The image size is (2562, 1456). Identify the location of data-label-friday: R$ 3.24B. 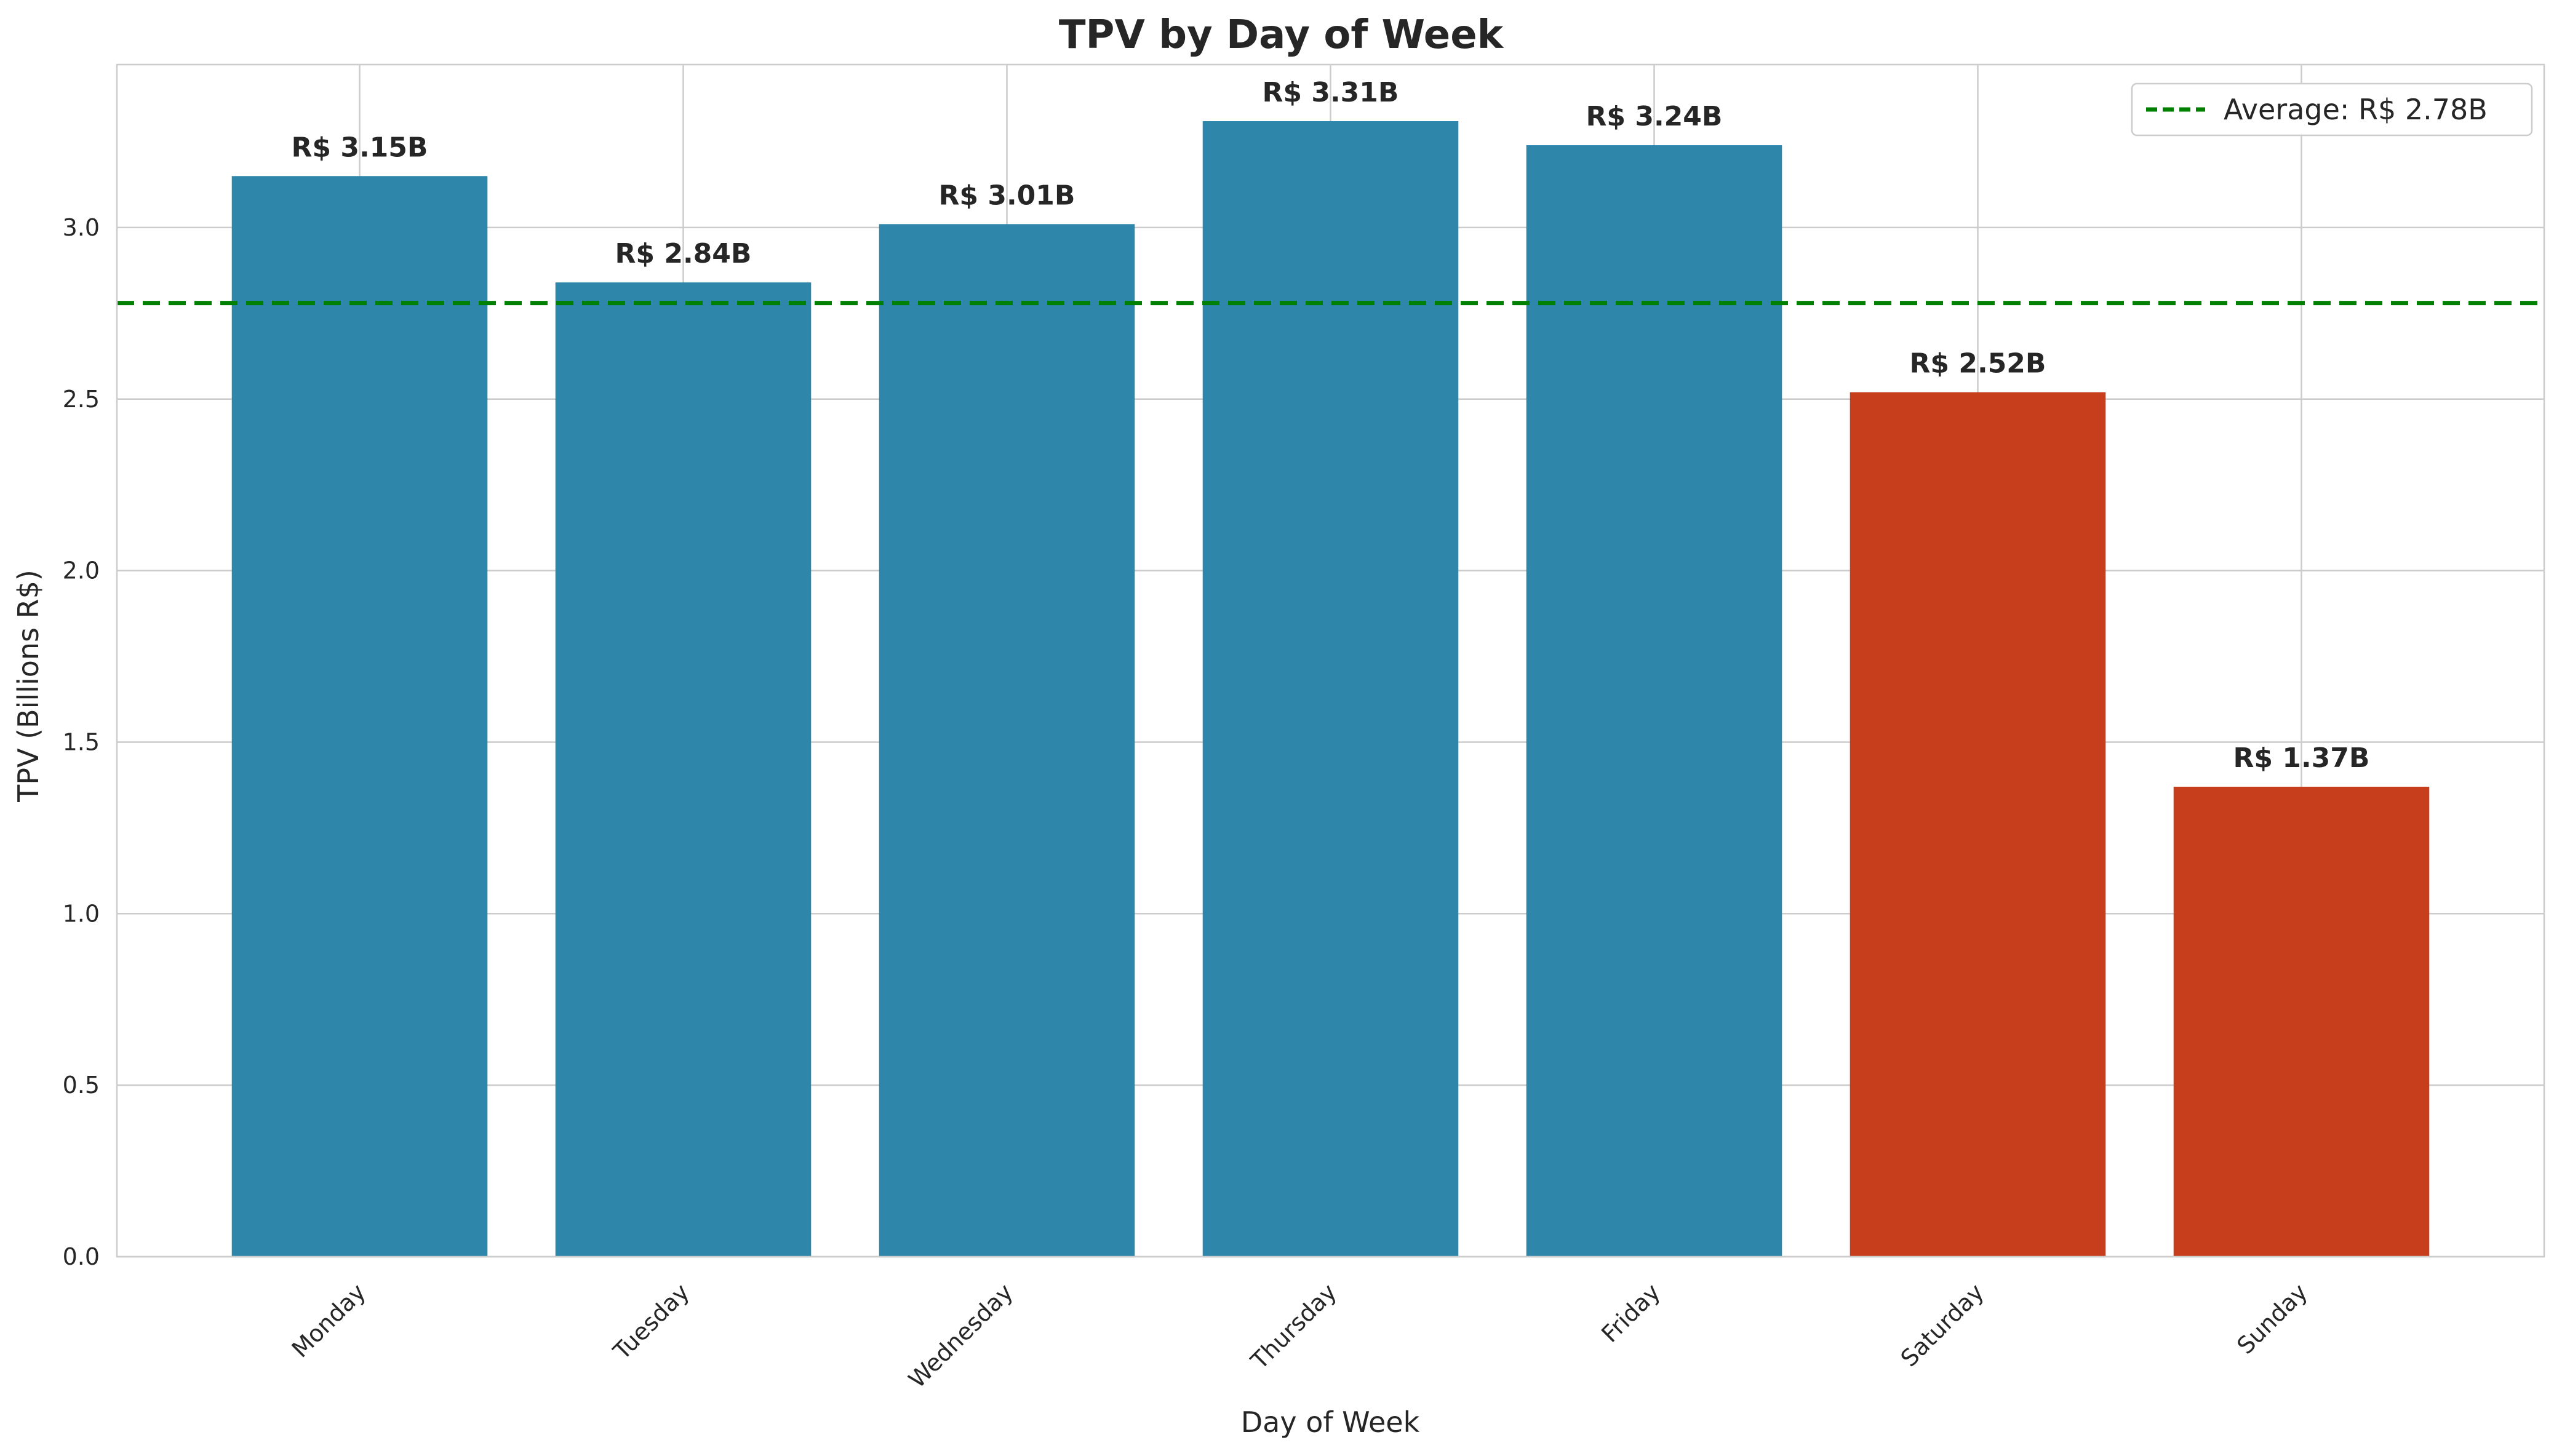
(1655, 117).